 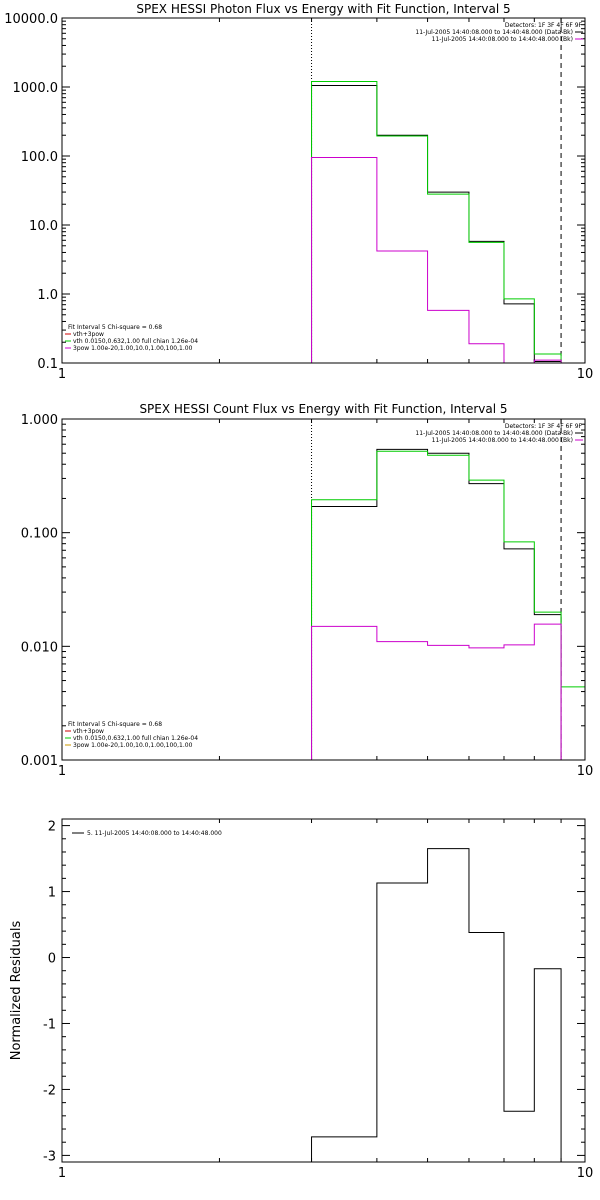 What do you see at coordinates (49, 1156) in the screenshot?
I see `y-tick-label: -3` at bounding box center [49, 1156].